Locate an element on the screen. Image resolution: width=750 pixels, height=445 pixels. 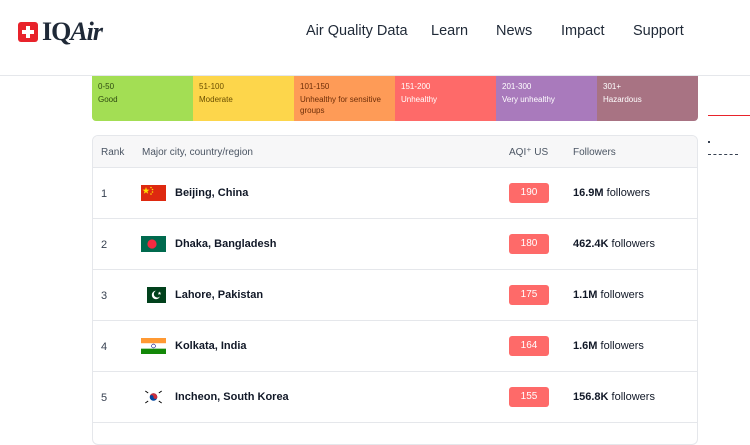
legend-label: Very unhealthy is located at coordinates (528, 99).